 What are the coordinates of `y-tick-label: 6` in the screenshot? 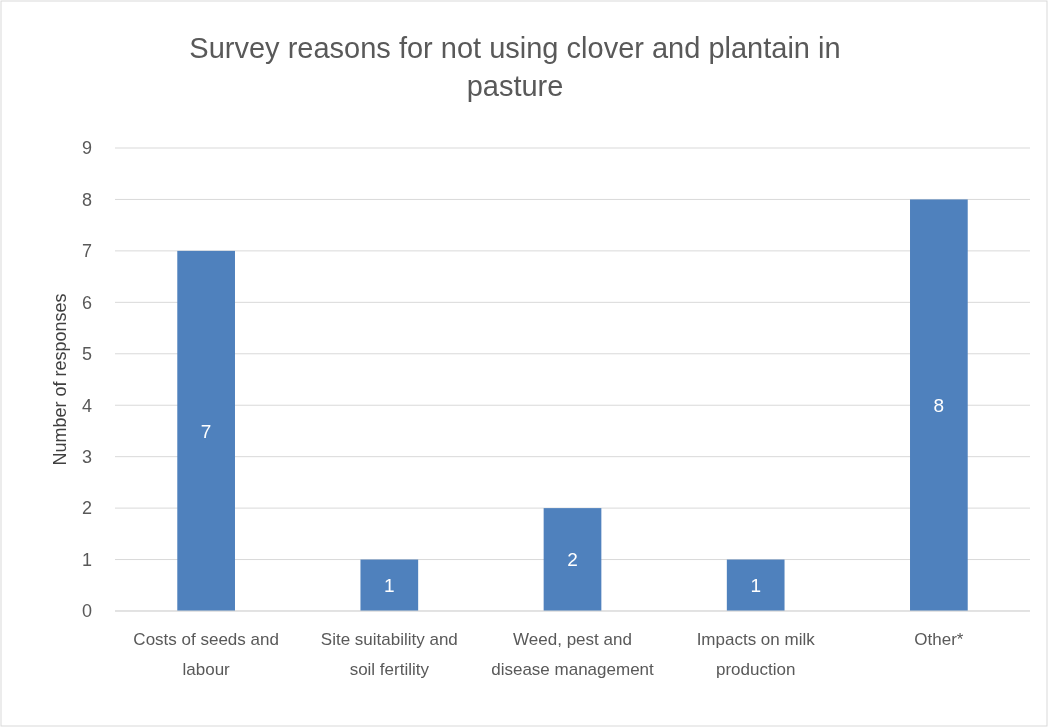 It's located at (86, 302).